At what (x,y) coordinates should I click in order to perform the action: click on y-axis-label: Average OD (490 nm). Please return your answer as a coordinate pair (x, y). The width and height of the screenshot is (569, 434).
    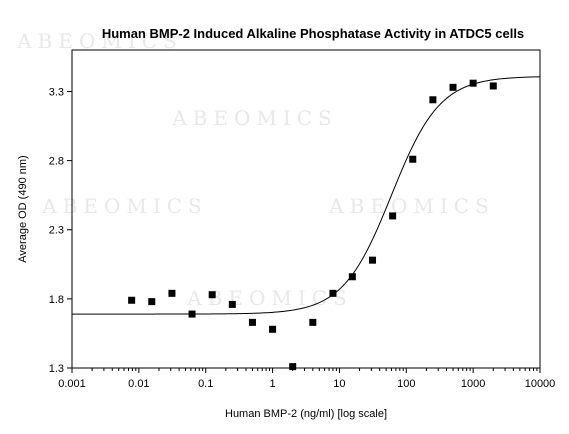
    Looking at the image, I should click on (23, 208).